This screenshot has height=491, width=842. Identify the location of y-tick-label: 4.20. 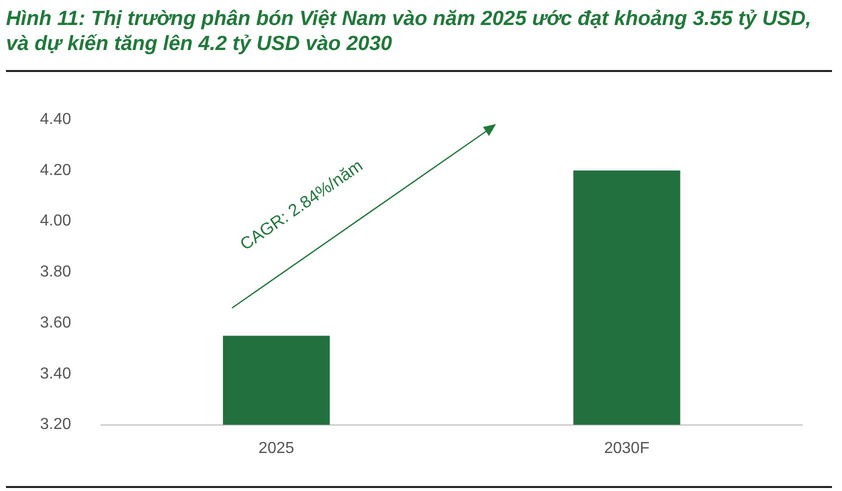
(56, 170).